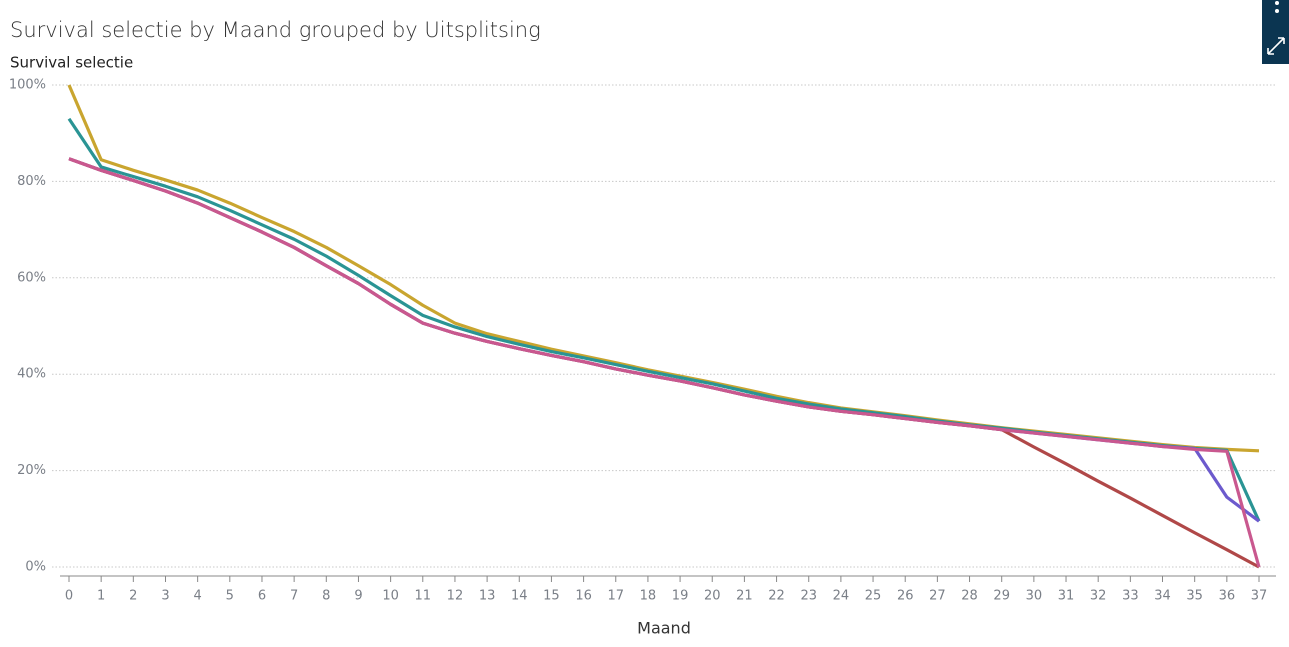  Describe the element at coordinates (198, 596) in the screenshot. I see `x-tick-label: 4` at that location.